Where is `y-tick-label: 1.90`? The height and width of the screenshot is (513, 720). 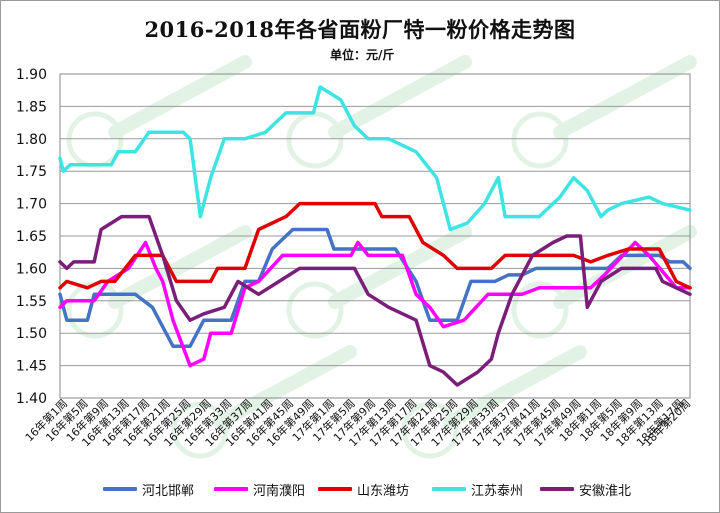
y-tick-label: 1.90 is located at coordinates (31, 75).